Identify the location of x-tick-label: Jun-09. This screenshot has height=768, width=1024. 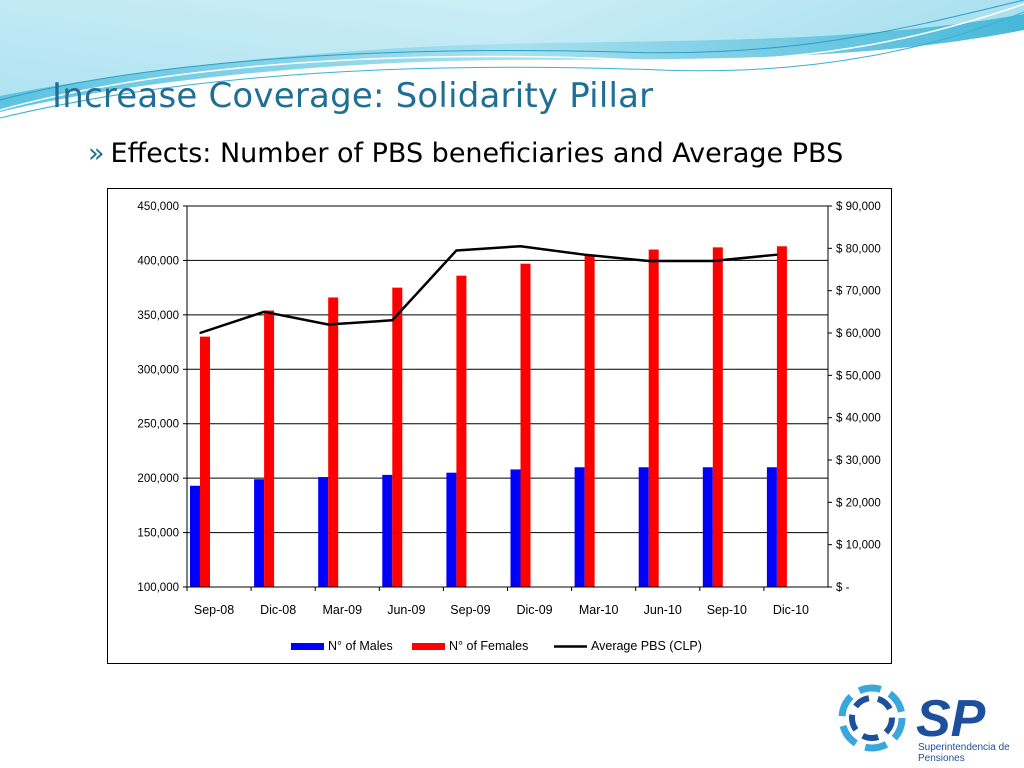
(406, 610).